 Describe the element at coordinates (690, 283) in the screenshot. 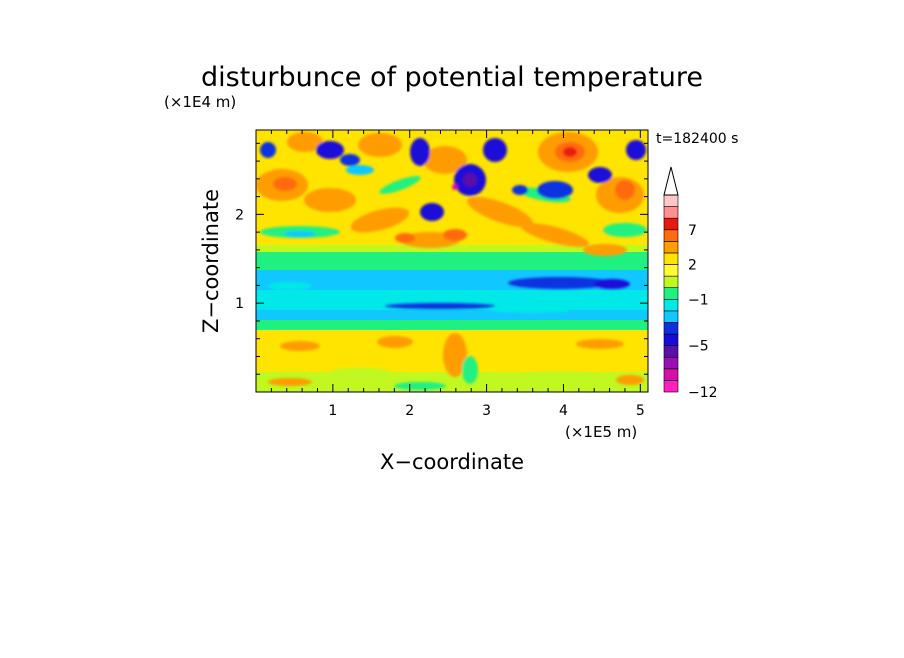

I see `colorbar: 7 2 −1 −5 −12` at that location.